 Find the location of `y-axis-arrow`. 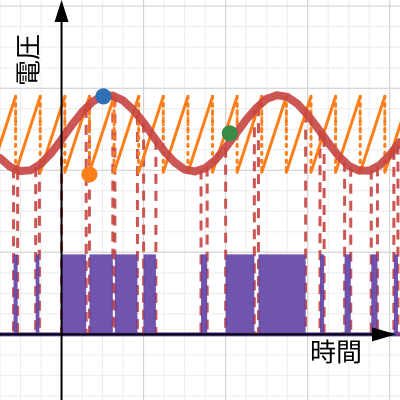

y-axis-arrow is located at coordinates (61, 11).